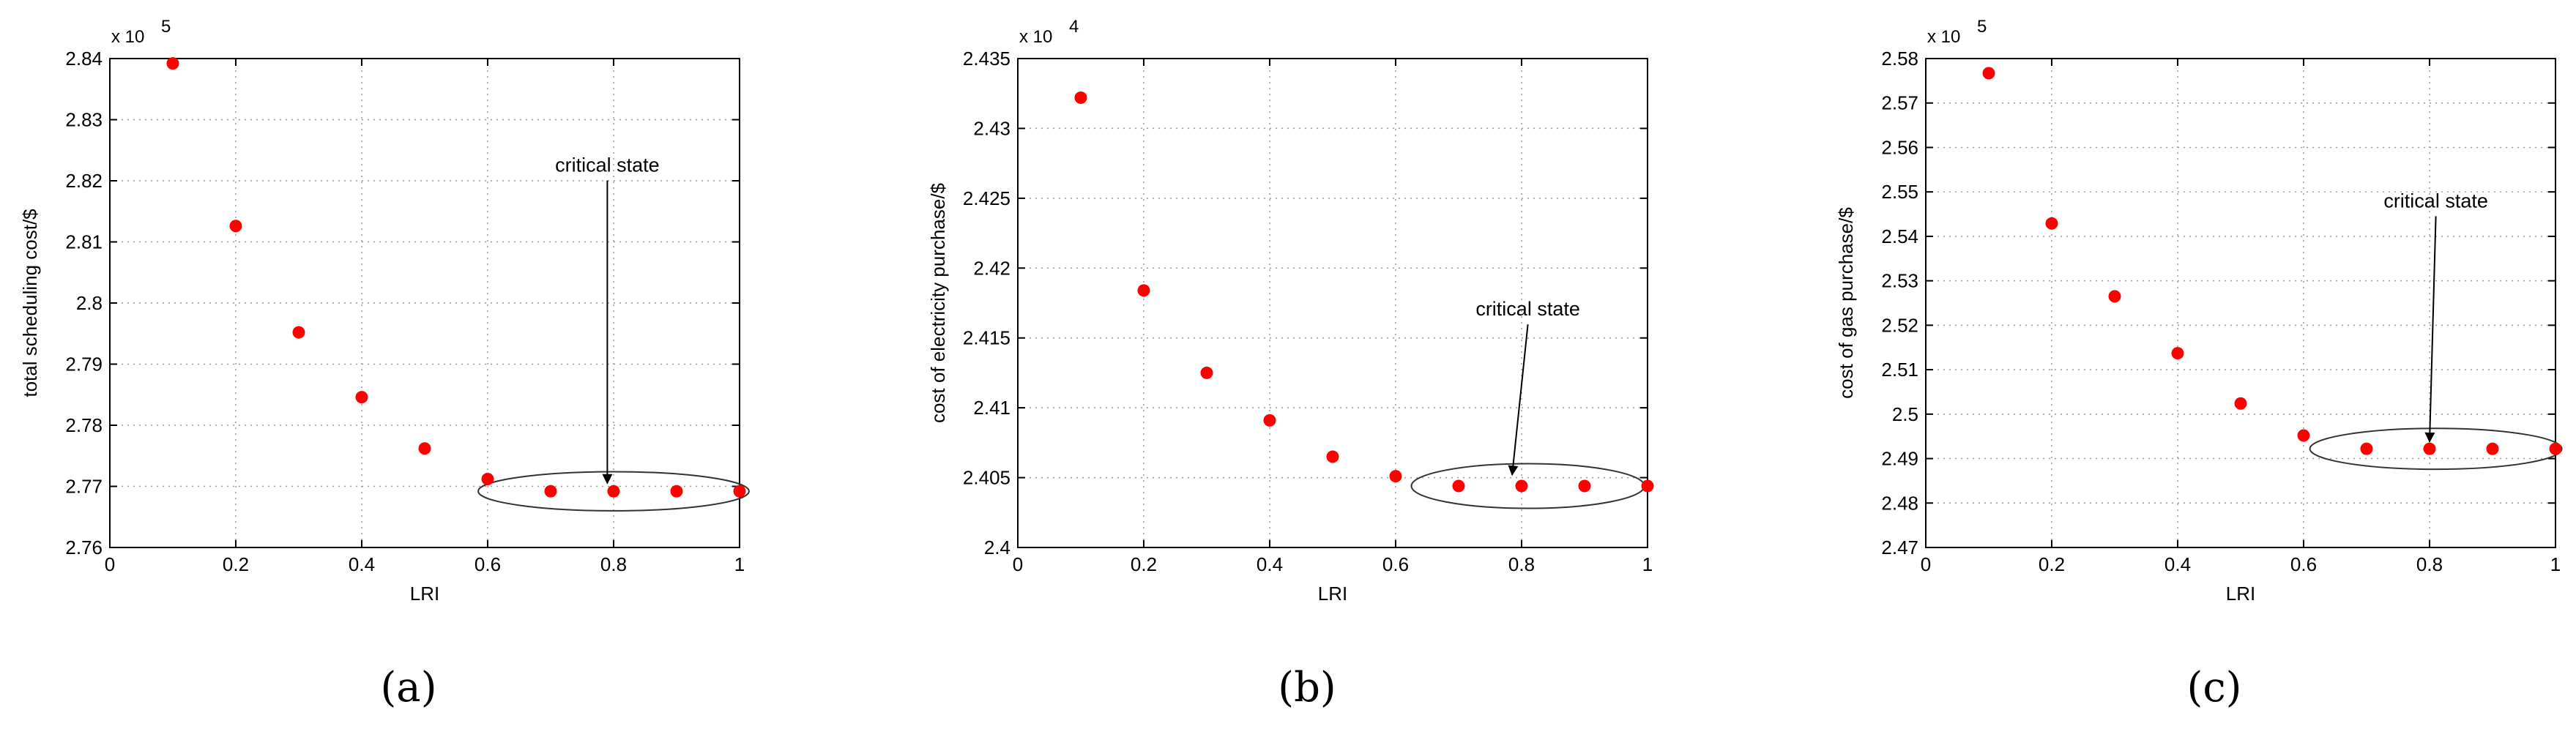 This screenshot has height=729, width=2576. I want to click on x-axis-label-b: LRI, so click(1332, 594).